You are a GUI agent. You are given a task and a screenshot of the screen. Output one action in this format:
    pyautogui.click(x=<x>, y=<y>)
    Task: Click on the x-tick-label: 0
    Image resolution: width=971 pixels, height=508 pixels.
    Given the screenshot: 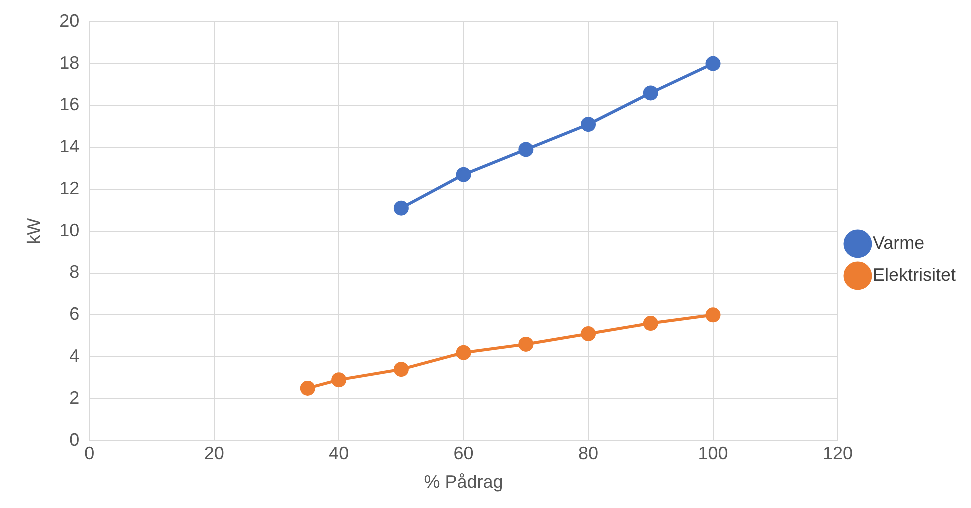 What is the action you would take?
    pyautogui.click(x=89, y=454)
    